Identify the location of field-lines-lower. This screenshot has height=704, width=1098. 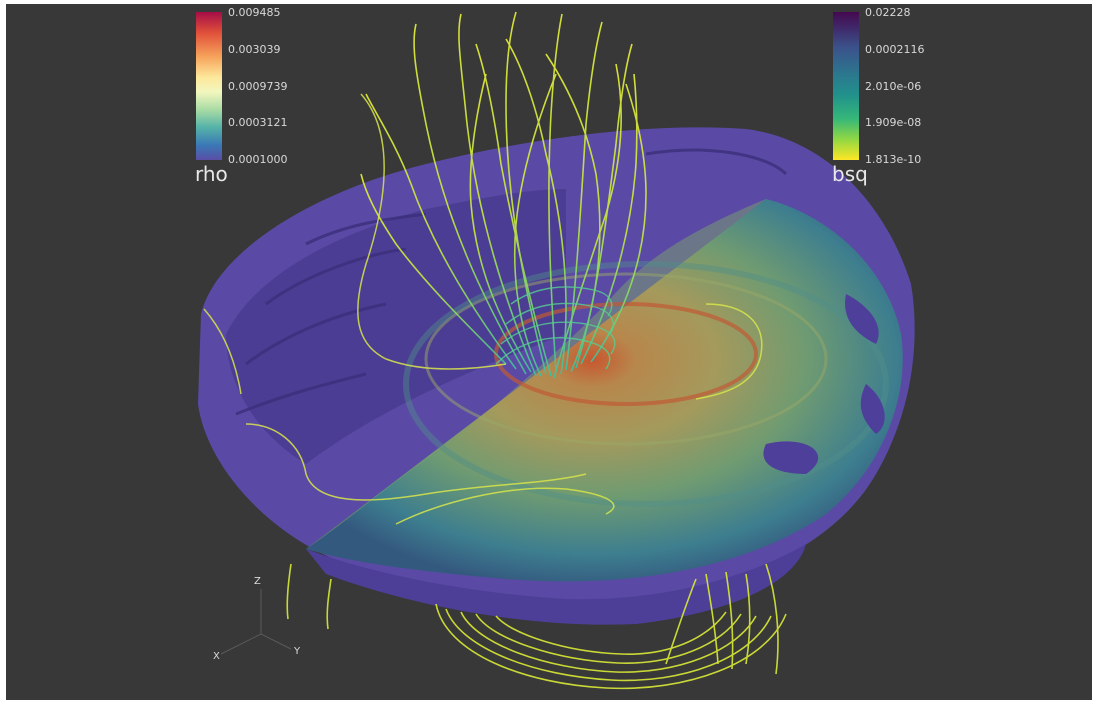
(536, 626).